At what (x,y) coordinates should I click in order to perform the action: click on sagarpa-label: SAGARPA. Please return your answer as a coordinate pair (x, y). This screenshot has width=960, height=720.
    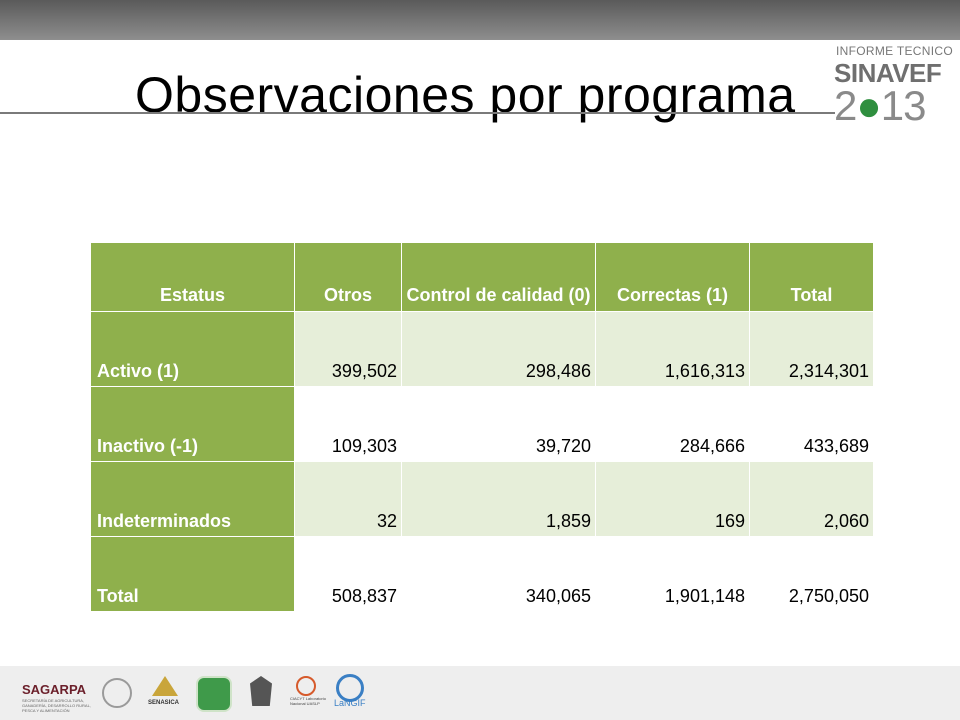
    Looking at the image, I should click on (54, 689).